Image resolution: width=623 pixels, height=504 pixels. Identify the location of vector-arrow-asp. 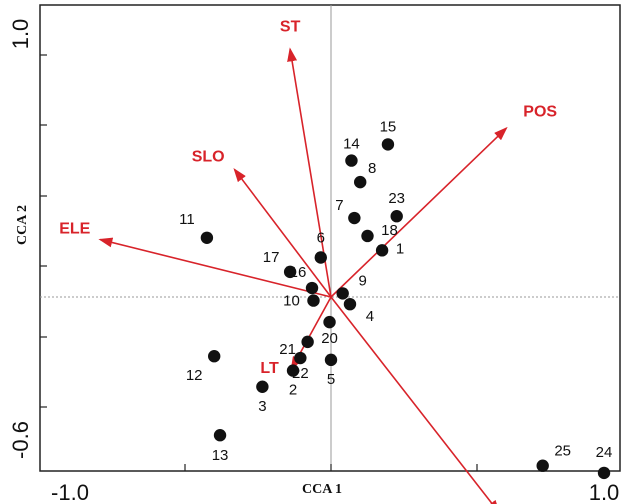
(415, 400).